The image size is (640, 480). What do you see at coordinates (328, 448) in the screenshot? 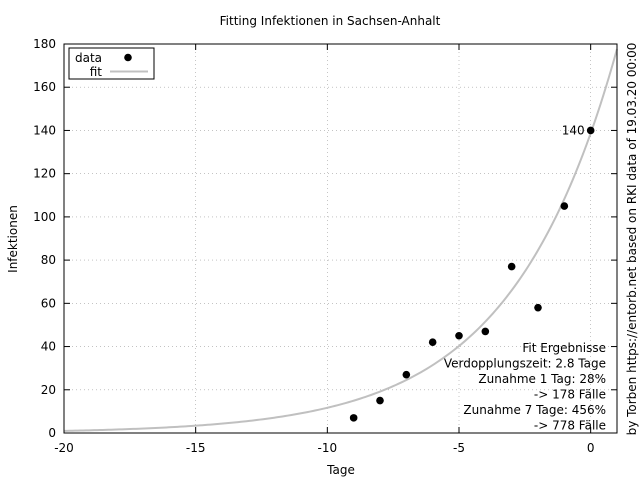
I see `x-tick-label: -10` at bounding box center [328, 448].